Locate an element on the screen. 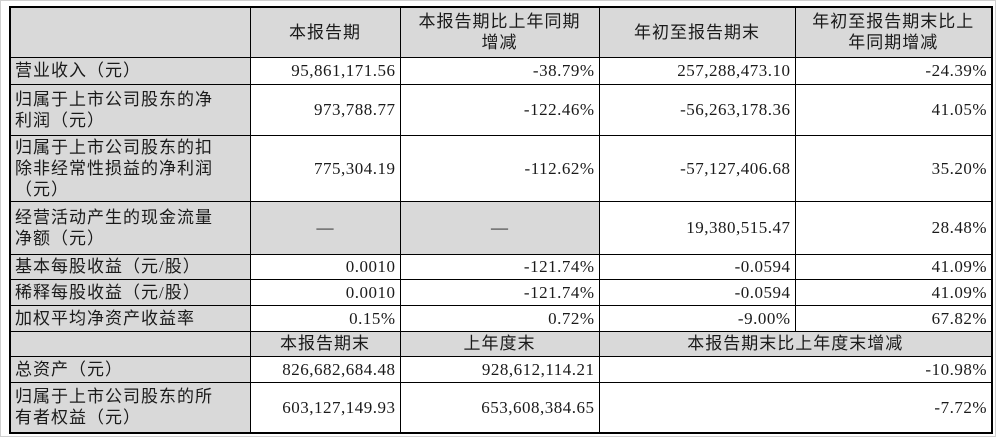 The height and width of the screenshot is (437, 996). header-current-vs-prior-yoy: 本报告期比上年同期 增减 is located at coordinates (499, 32).